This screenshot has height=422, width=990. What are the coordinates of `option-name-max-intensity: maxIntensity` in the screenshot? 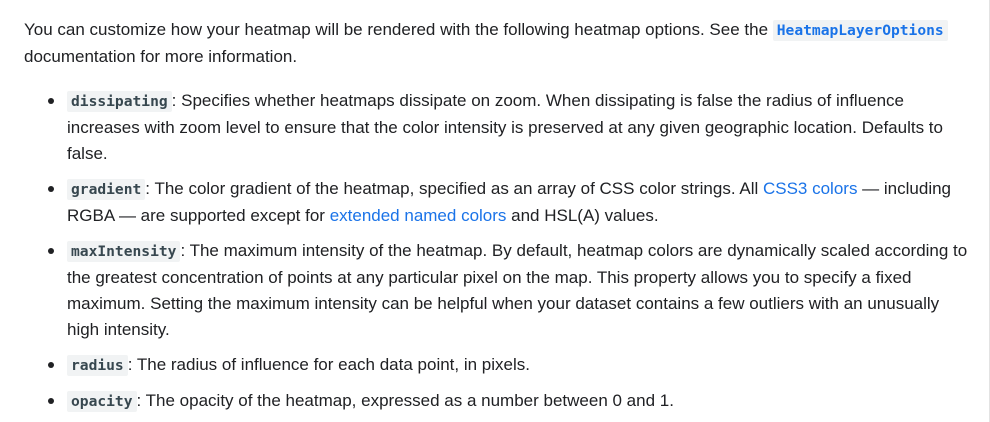 It's located at (124, 251).